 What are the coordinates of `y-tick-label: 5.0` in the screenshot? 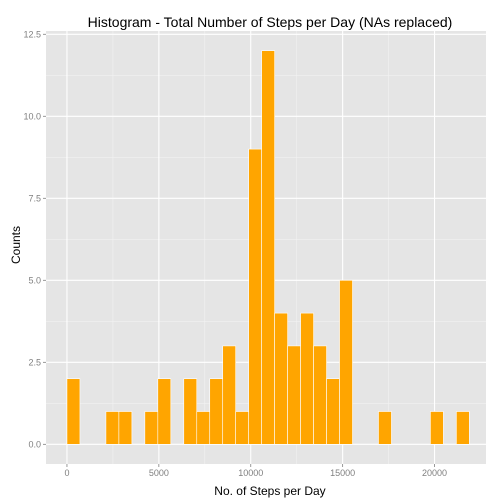 It's located at (34, 280).